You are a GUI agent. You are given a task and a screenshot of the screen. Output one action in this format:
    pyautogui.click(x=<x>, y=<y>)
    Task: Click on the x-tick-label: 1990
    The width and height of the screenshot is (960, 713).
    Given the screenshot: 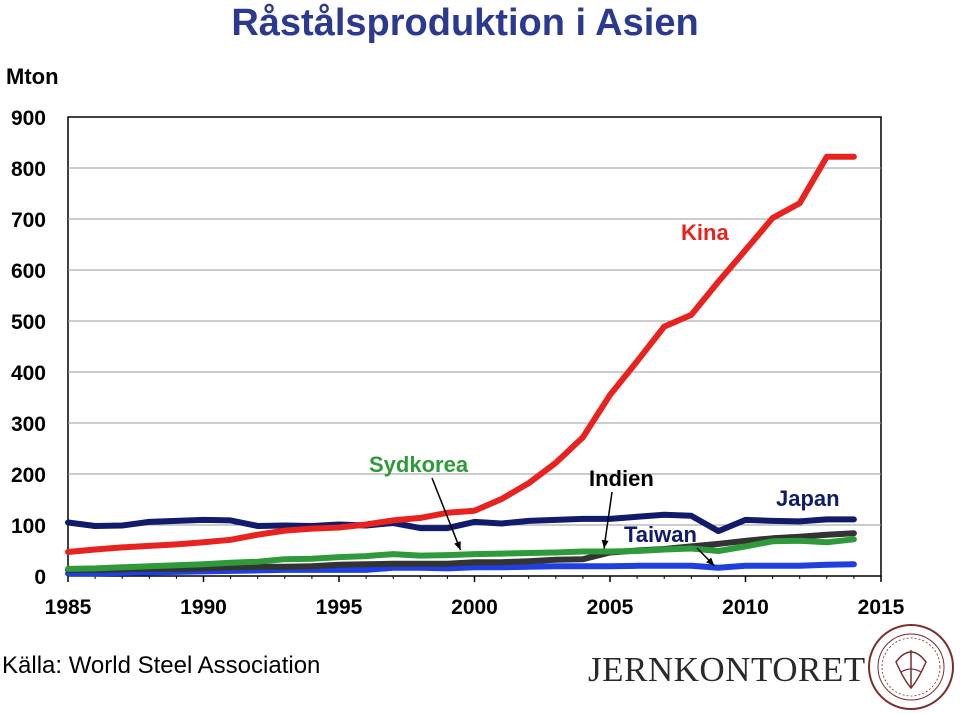 What is the action you would take?
    pyautogui.click(x=203, y=607)
    